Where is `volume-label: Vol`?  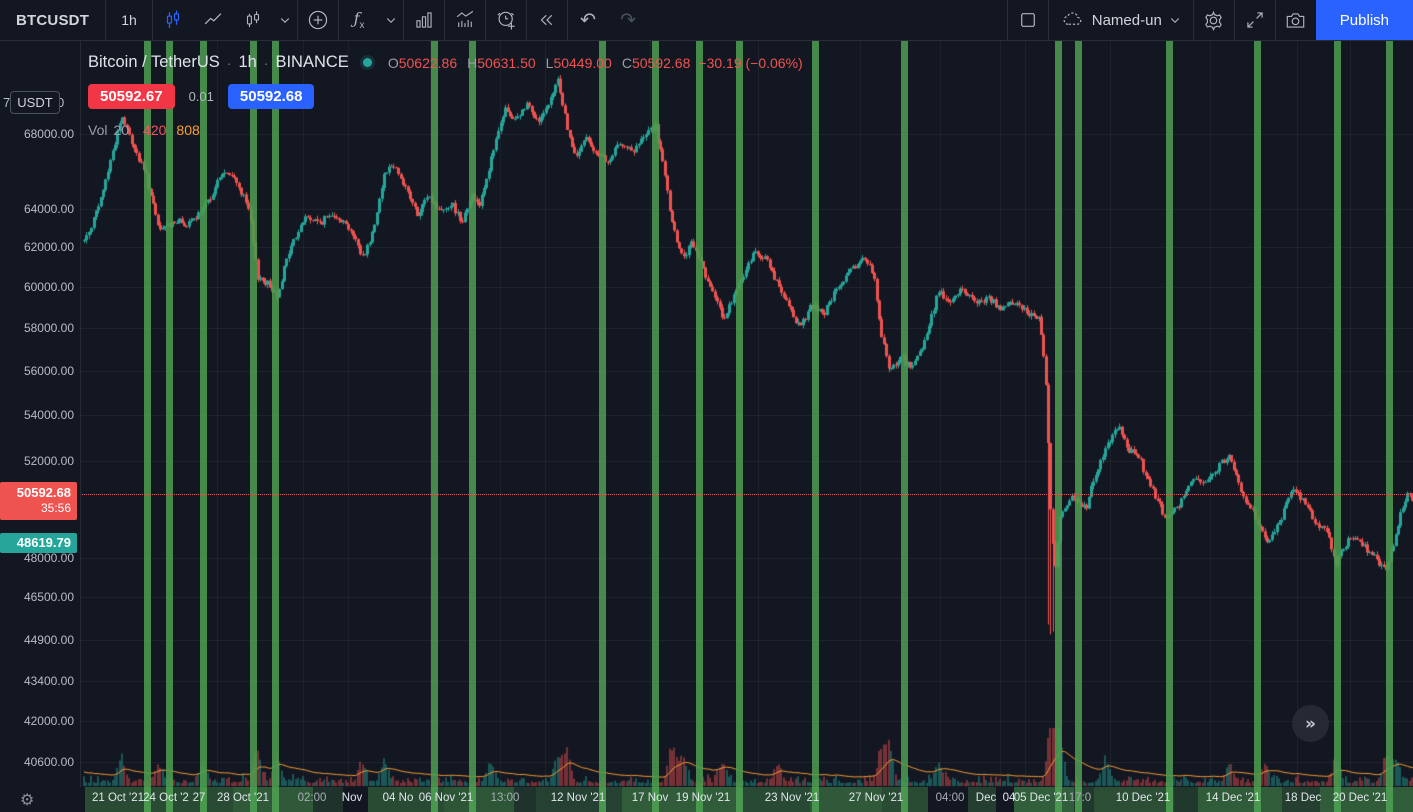
volume-label: Vol is located at coordinates (98, 130).